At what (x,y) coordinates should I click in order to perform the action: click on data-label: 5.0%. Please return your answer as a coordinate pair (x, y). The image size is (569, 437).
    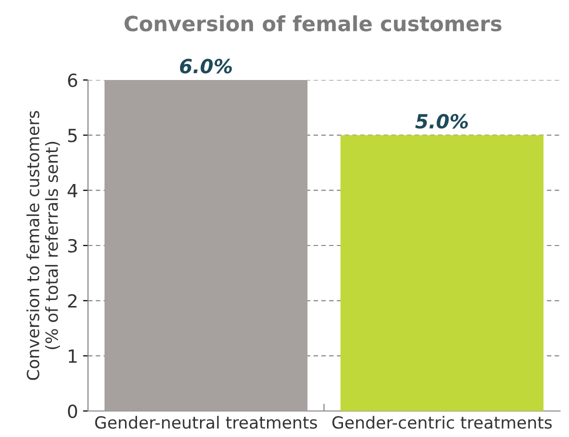
    Looking at the image, I should click on (441, 121).